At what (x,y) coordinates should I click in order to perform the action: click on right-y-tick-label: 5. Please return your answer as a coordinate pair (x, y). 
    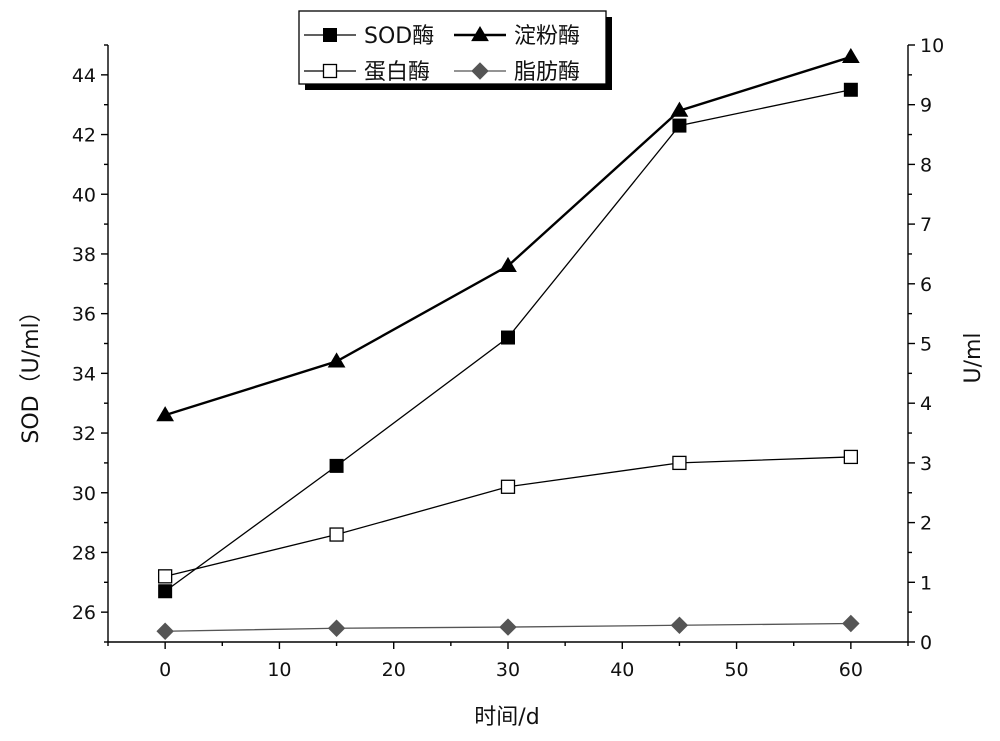
    Looking at the image, I should click on (926, 345).